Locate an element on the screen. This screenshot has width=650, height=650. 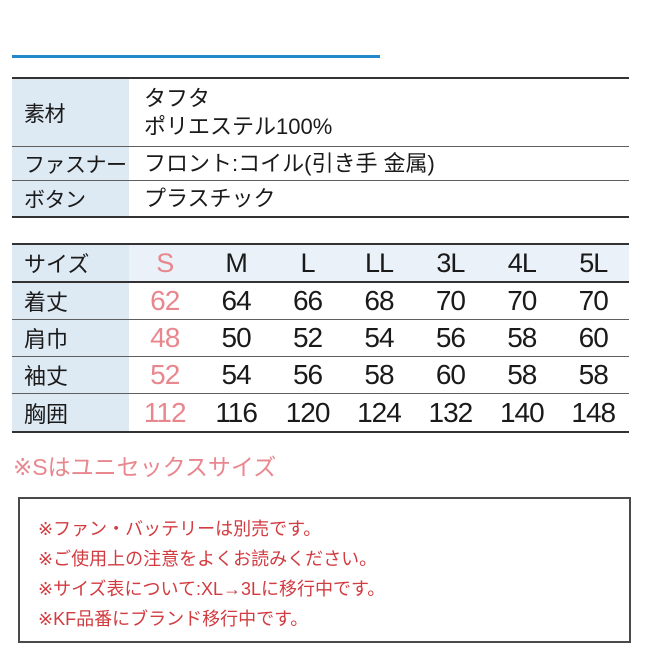
size-row-body-length: 着丈 62 64 66 68 70 70 70 is located at coordinates (320, 301).